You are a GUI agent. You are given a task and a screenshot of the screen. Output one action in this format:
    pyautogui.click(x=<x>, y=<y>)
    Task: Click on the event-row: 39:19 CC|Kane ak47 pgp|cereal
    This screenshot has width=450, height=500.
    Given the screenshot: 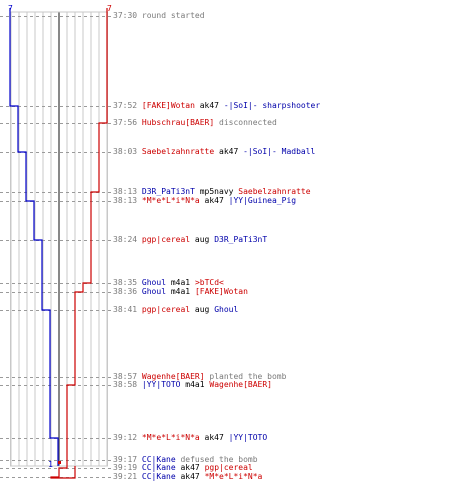 What is the action you would take?
    pyautogui.click(x=183, y=468)
    